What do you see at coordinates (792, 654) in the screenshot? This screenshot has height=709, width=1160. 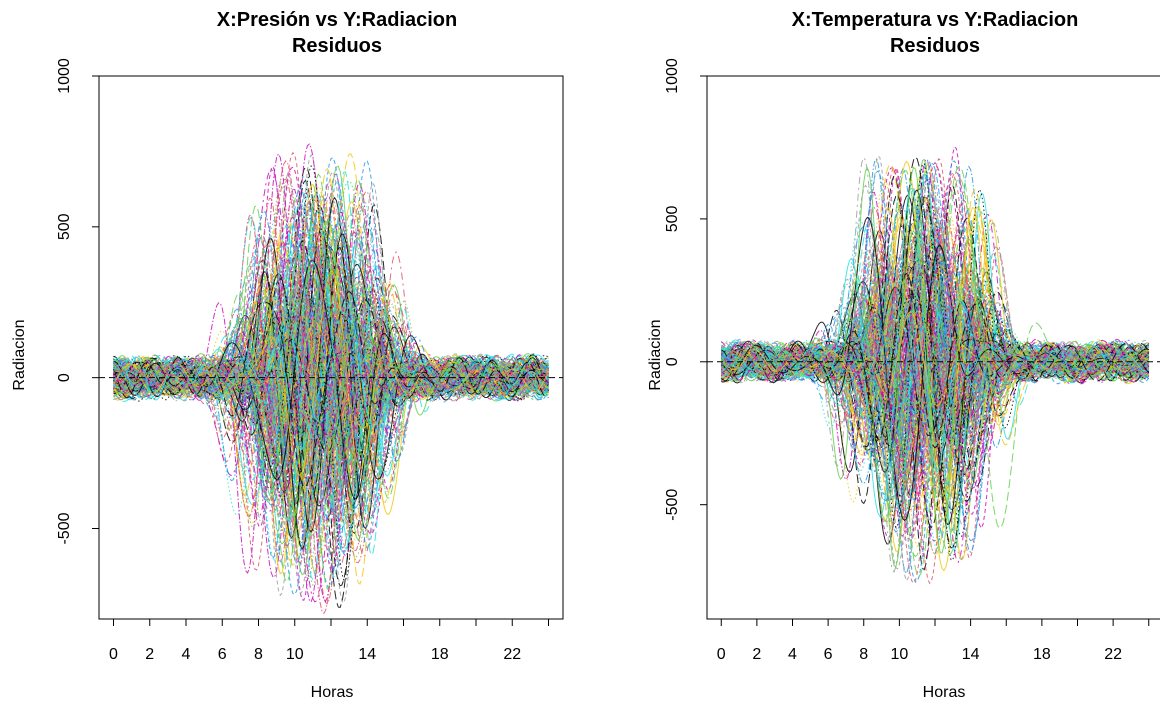 I see `right-chart-x-tick-label-4: 4` at bounding box center [792, 654].